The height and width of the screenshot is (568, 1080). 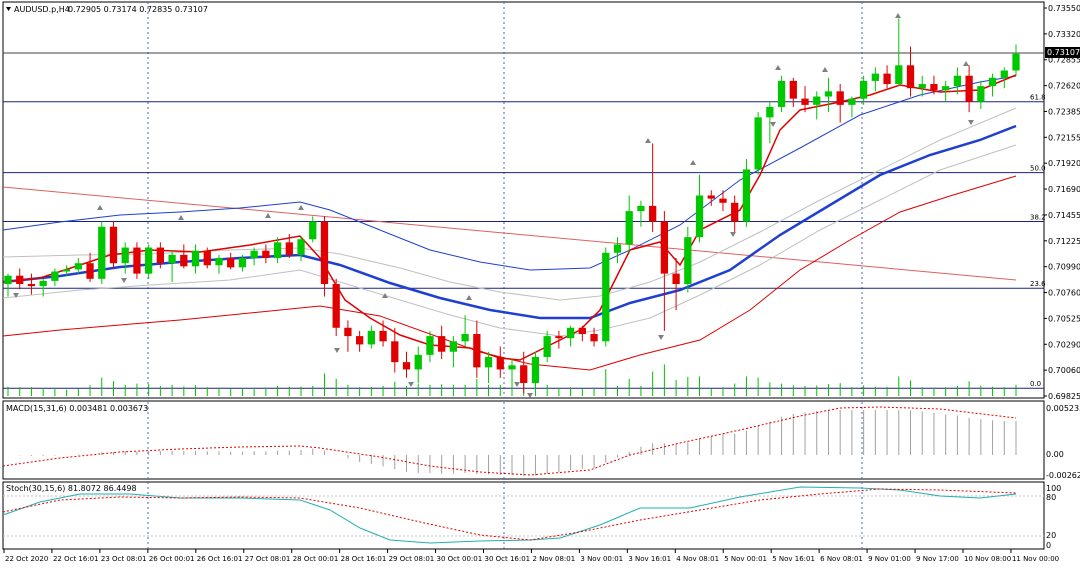 What do you see at coordinates (1064, 60) in the screenshot?
I see `price-tick-label: 0.72855` at bounding box center [1064, 60].